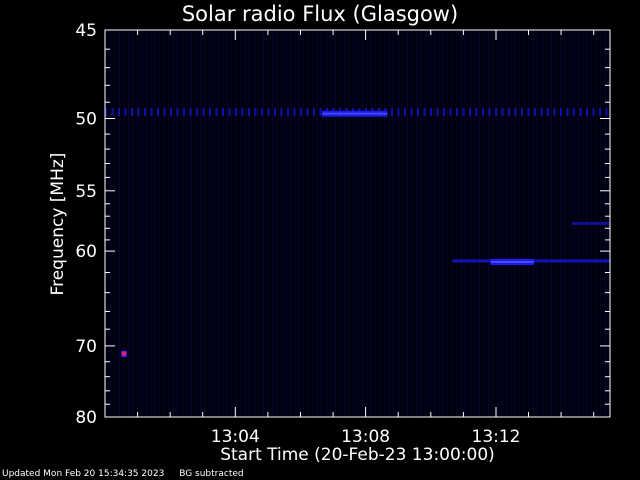  Describe the element at coordinates (86, 347) in the screenshot. I see `y-tick-label: 70` at that location.